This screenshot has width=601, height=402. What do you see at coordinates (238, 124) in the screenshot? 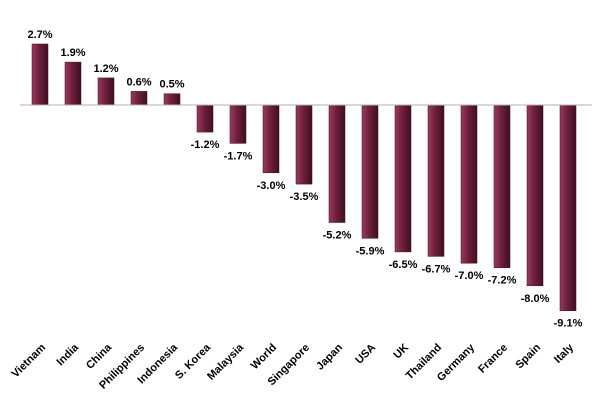
I see `bar-malaysia` at bounding box center [238, 124].